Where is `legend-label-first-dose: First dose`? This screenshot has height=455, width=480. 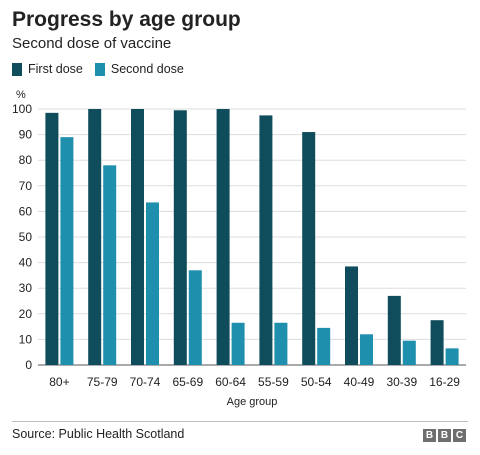 legend-label-first-dose: First dose is located at coordinates (55, 69).